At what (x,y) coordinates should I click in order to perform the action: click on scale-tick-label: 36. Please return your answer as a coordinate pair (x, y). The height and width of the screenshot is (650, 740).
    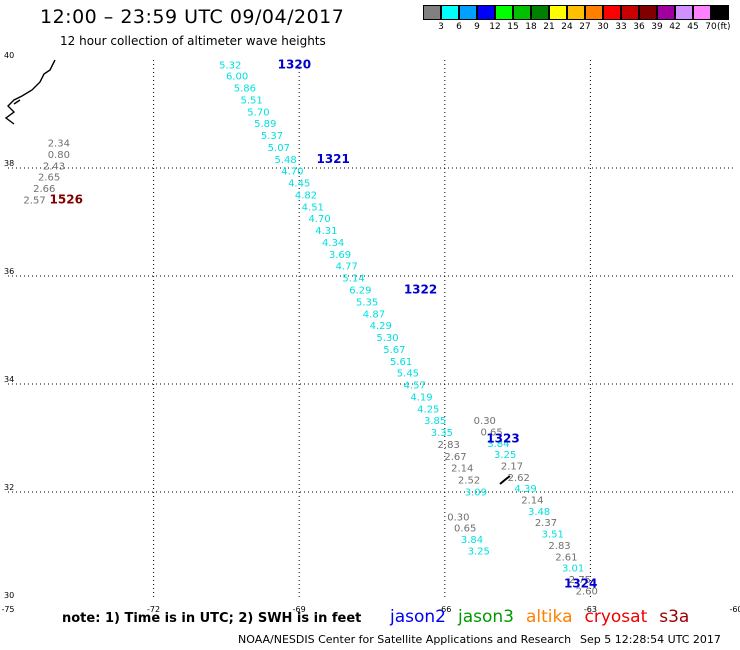
    Looking at the image, I should click on (639, 27).